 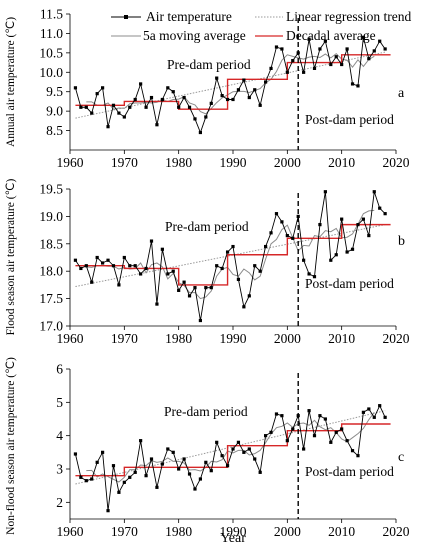 What do you see at coordinates (304, 72) in the screenshot?
I see `panel-a-air-point-2003` at bounding box center [304, 72].